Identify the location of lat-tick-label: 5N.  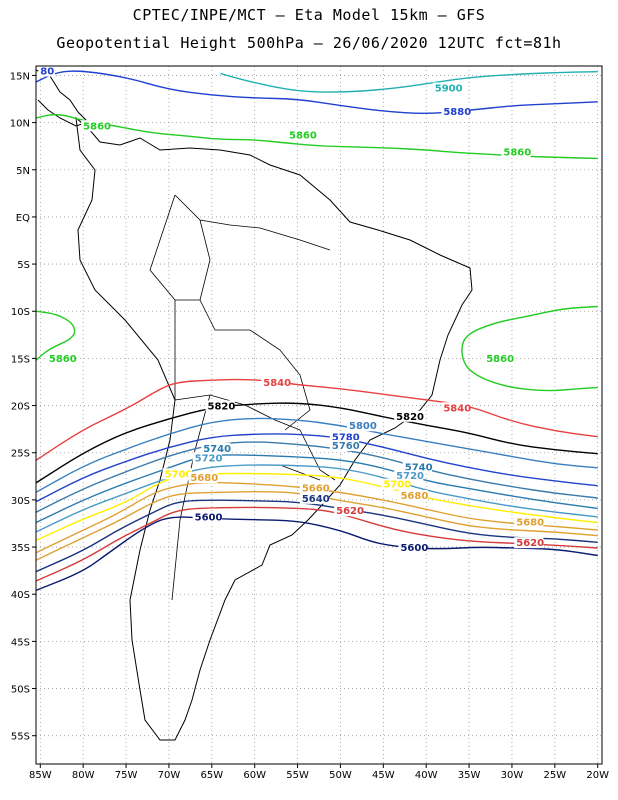
(23, 171).